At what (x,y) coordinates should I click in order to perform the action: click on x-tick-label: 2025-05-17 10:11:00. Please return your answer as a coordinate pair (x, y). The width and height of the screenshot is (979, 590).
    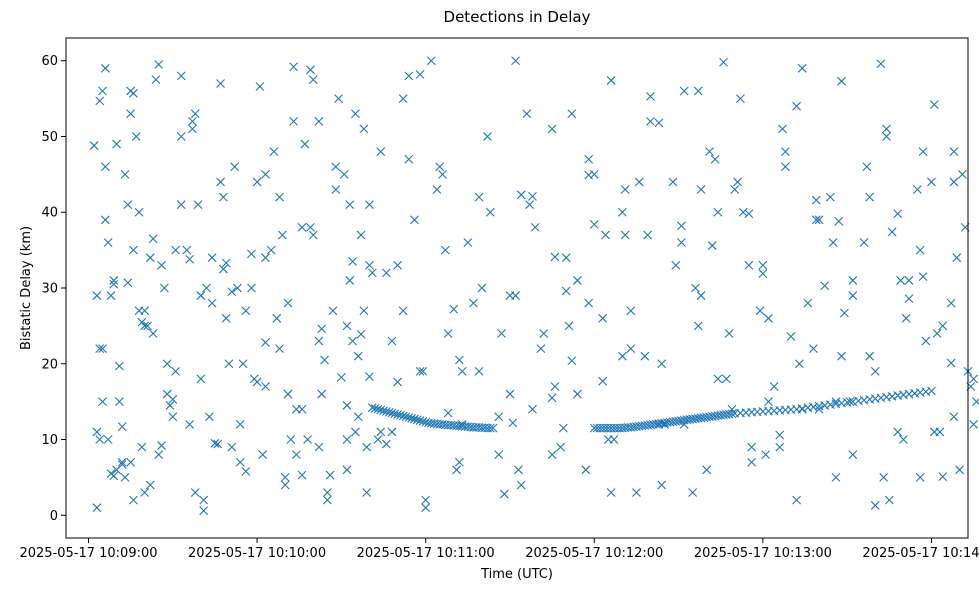
    Looking at the image, I should click on (426, 553).